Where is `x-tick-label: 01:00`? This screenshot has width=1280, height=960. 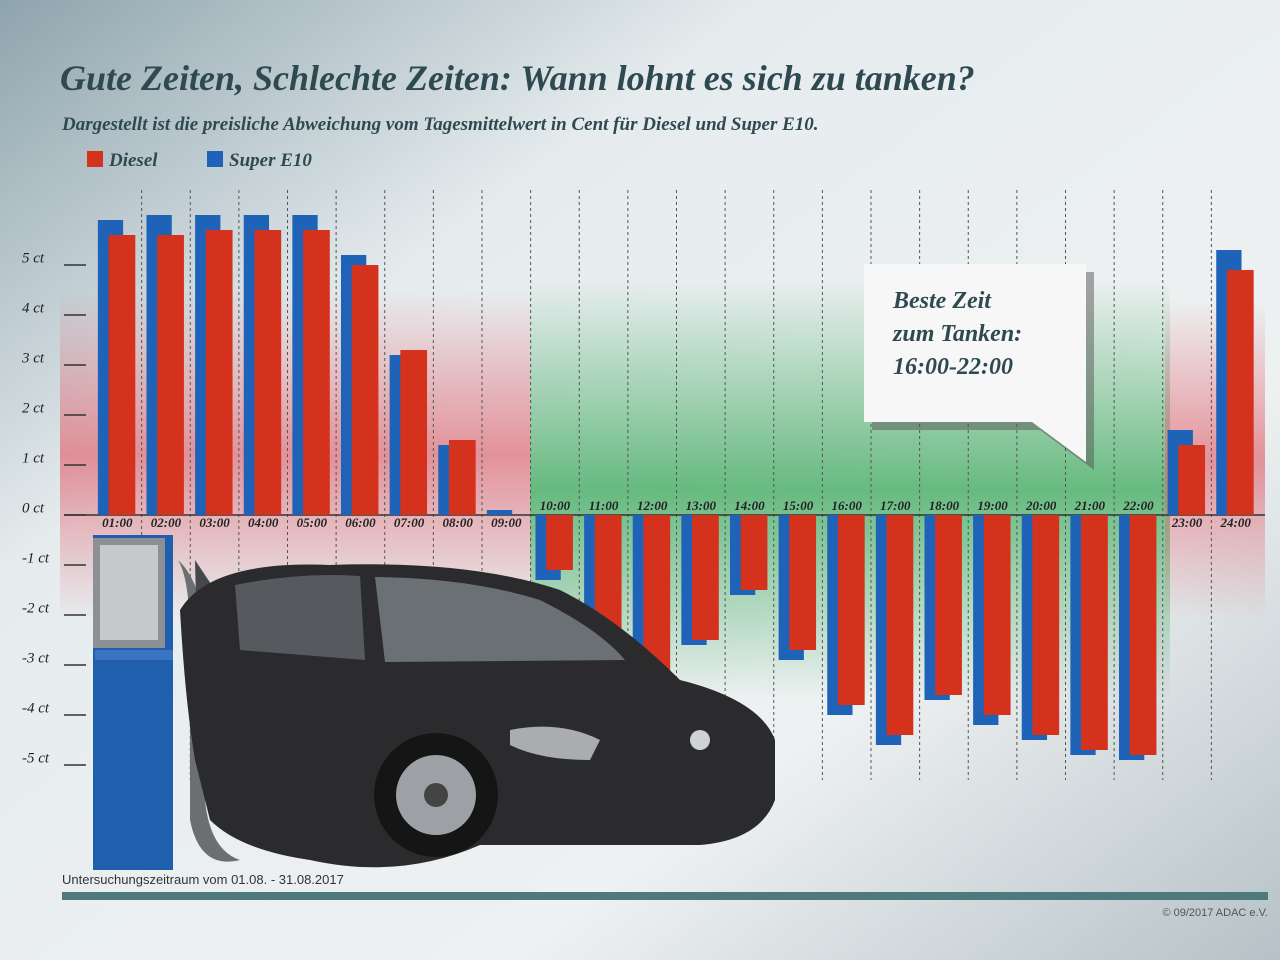 x-tick-label: 01:00 is located at coordinates (117, 522).